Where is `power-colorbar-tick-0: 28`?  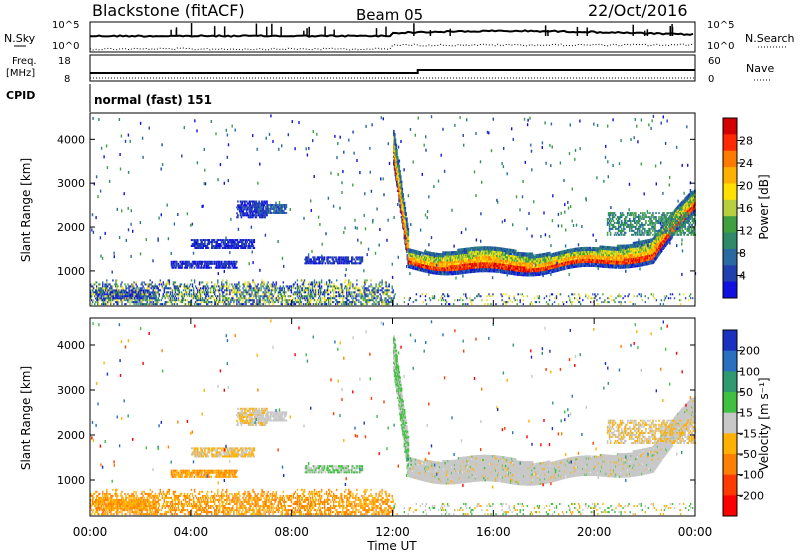 power-colorbar-tick-0: 28 is located at coordinates (746, 141).